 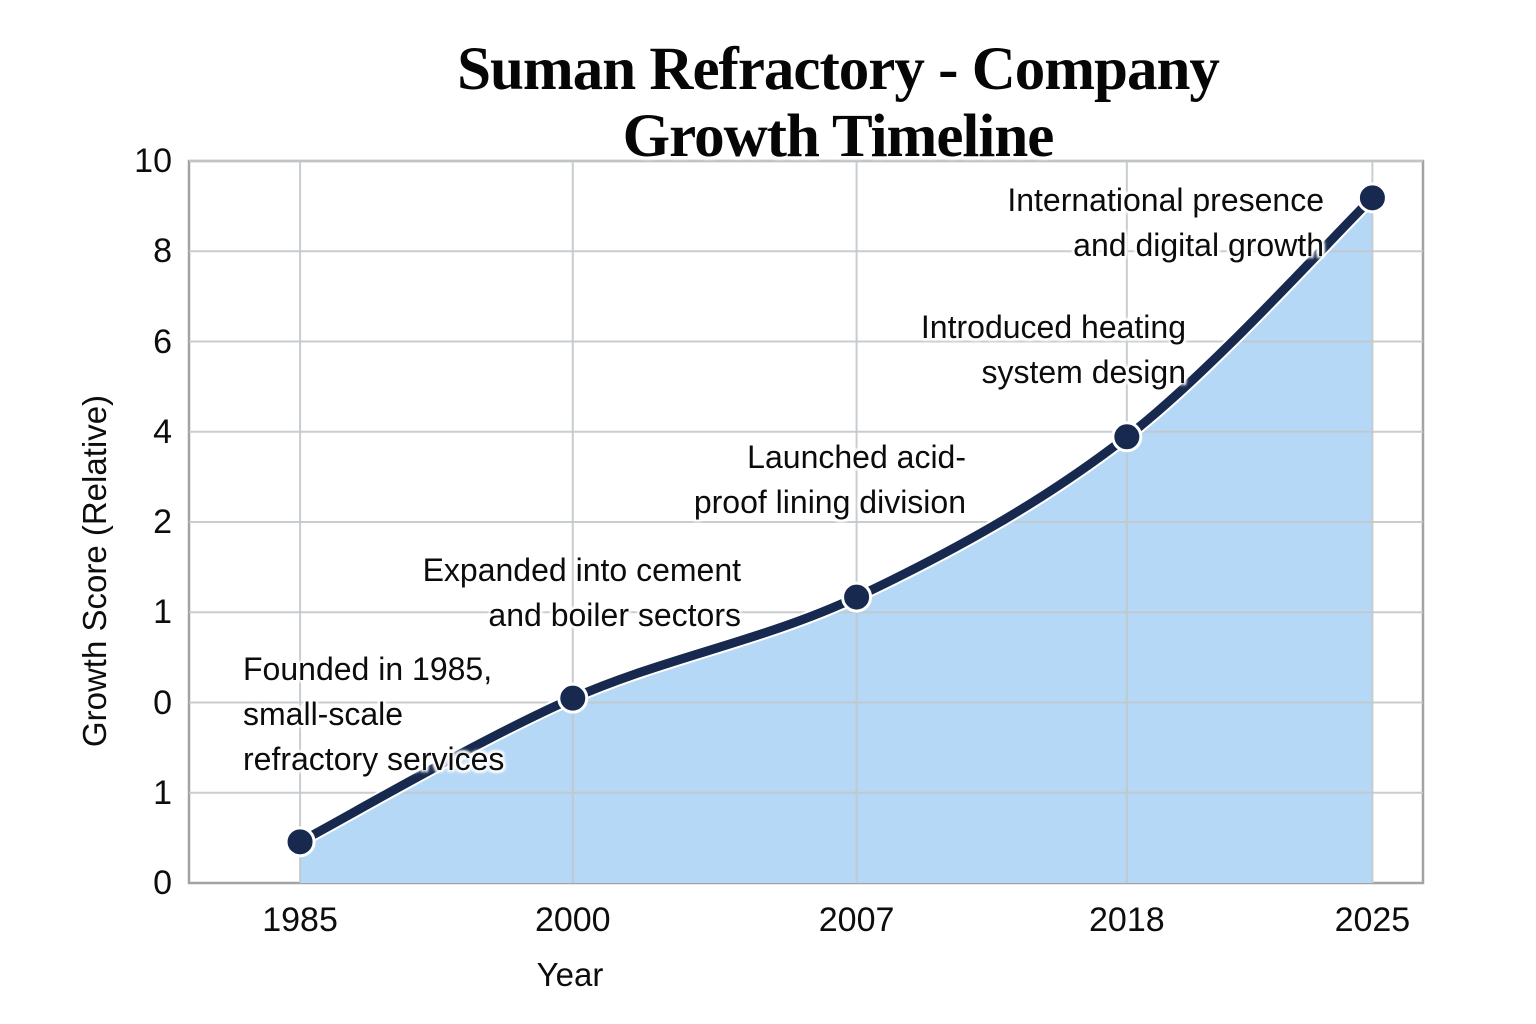 I want to click on y-tick-label: 8, so click(x=162, y=251).